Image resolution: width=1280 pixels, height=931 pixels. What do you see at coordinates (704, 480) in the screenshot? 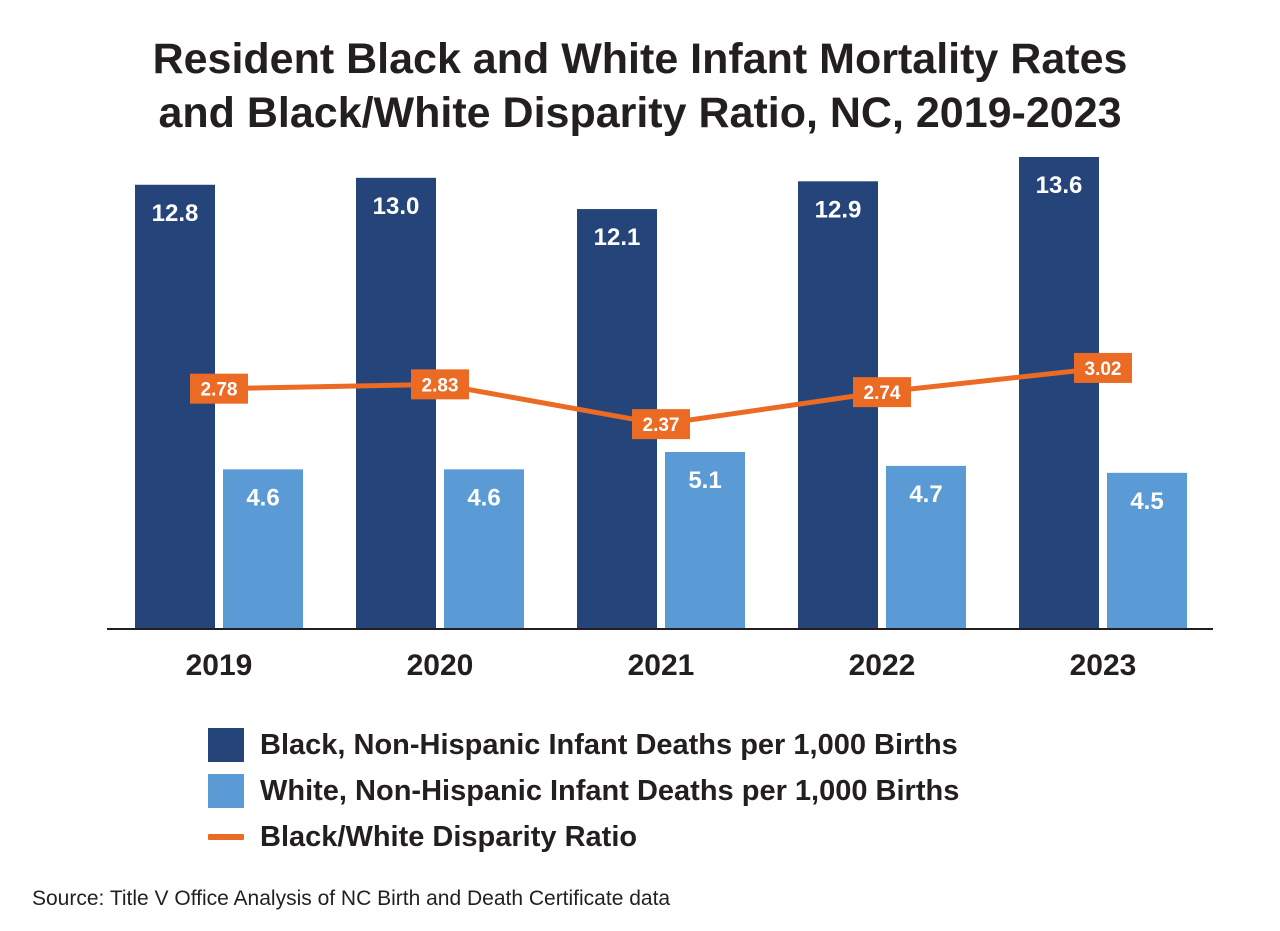
I see `bar-label-white-2021: 5.1` at bounding box center [704, 480].